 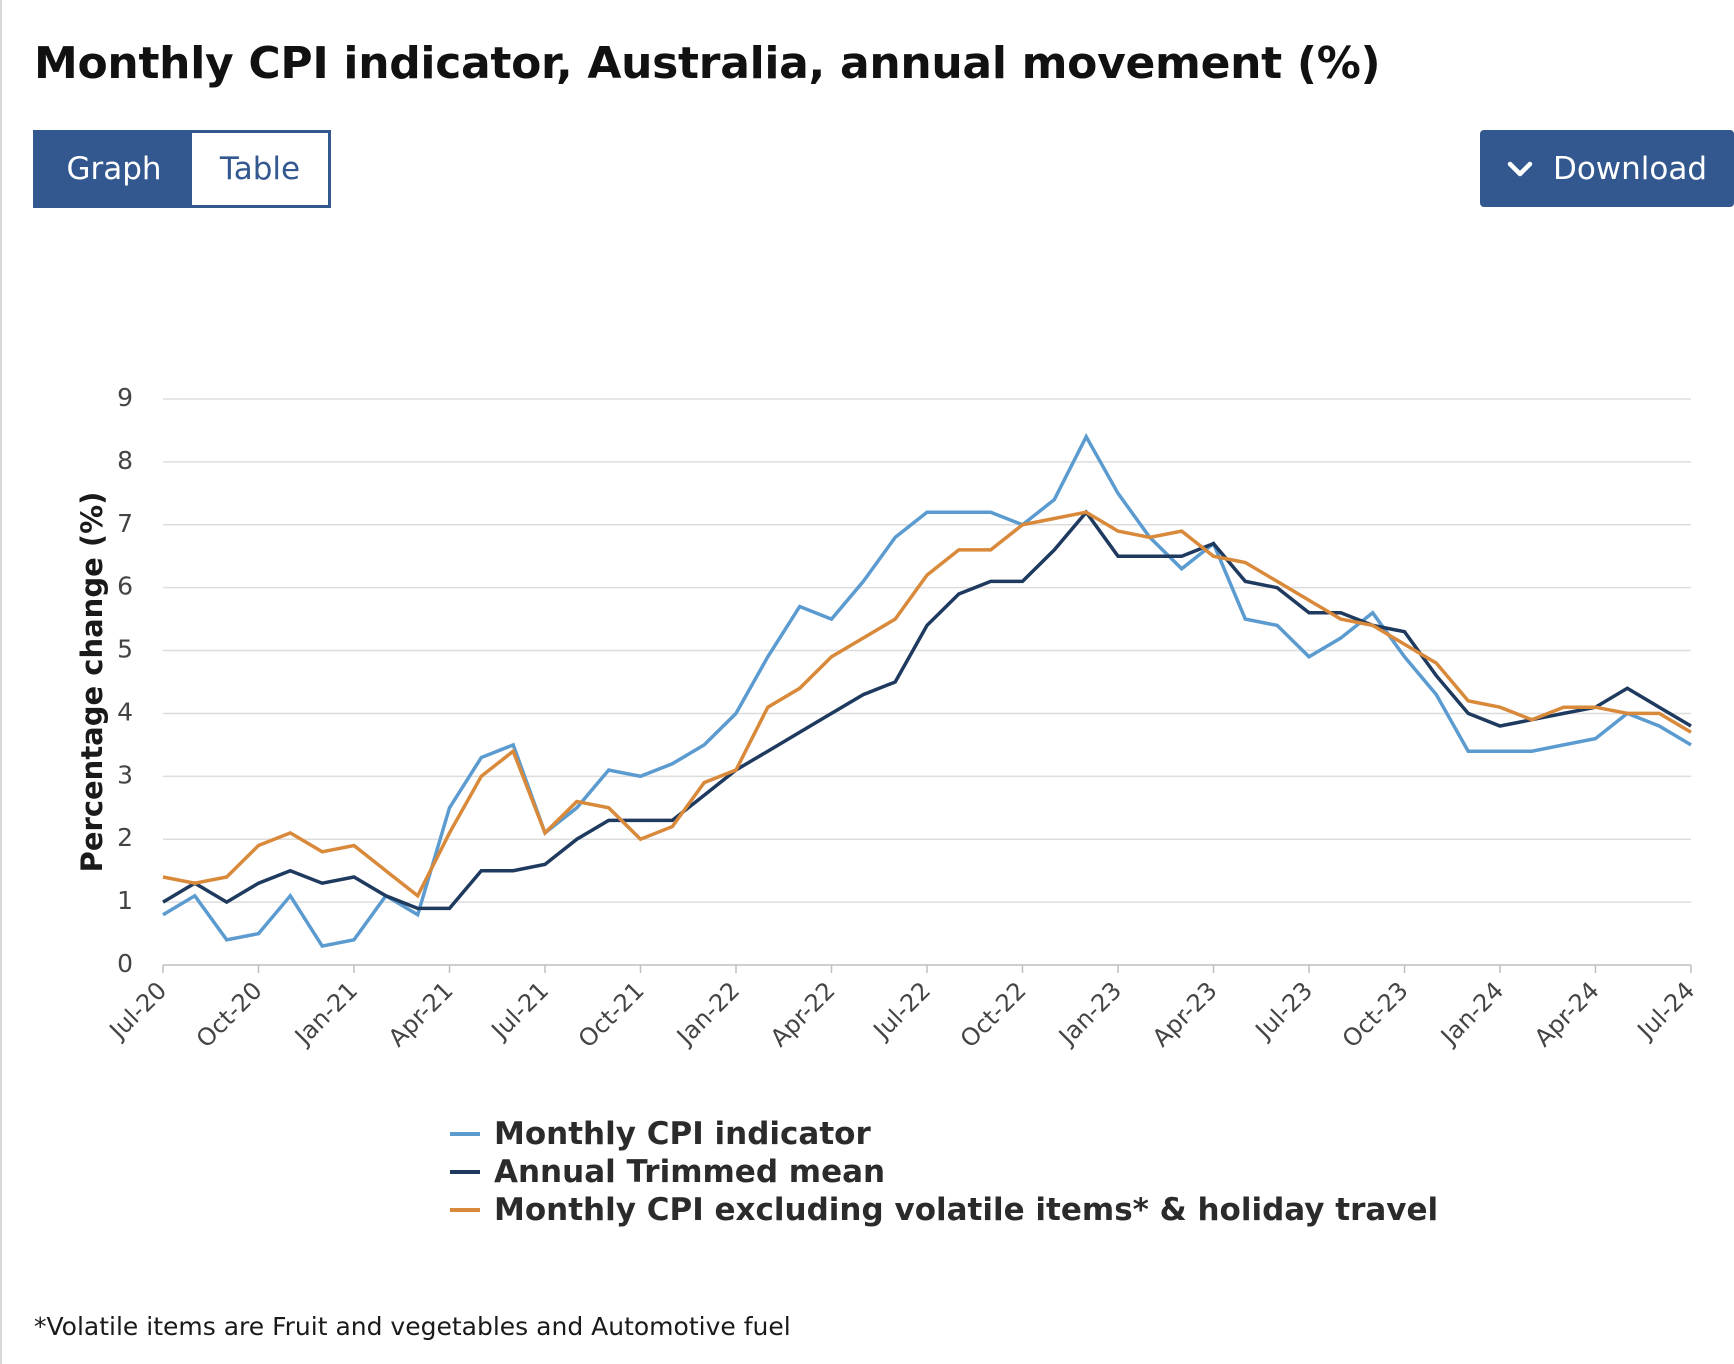 I want to click on chevron-down-icon, so click(x=1520, y=168).